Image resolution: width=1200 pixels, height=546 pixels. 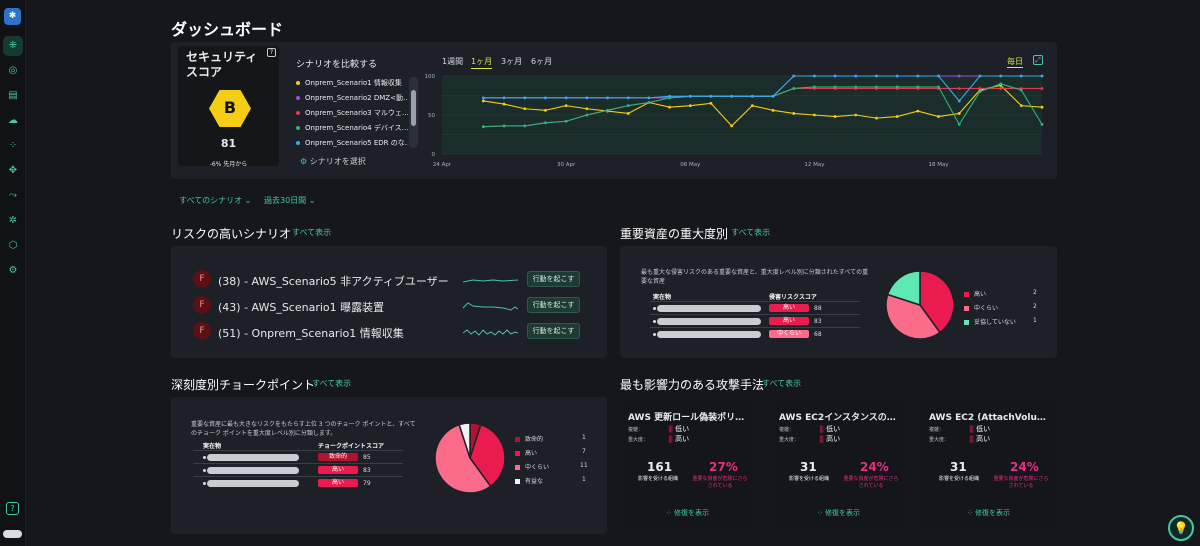 What do you see at coordinates (430, 77) in the screenshot?
I see `y-tick-label: 100` at bounding box center [430, 77].